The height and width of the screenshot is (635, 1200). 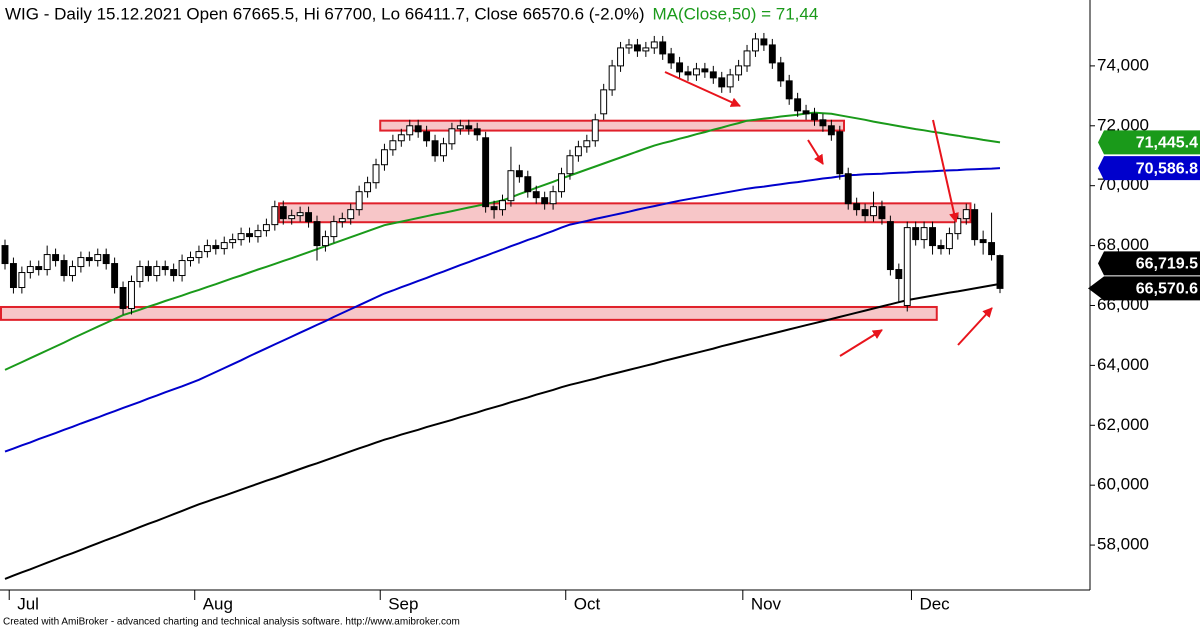 What do you see at coordinates (766, 603) in the screenshot?
I see `x-tick-label: Nov` at bounding box center [766, 603].